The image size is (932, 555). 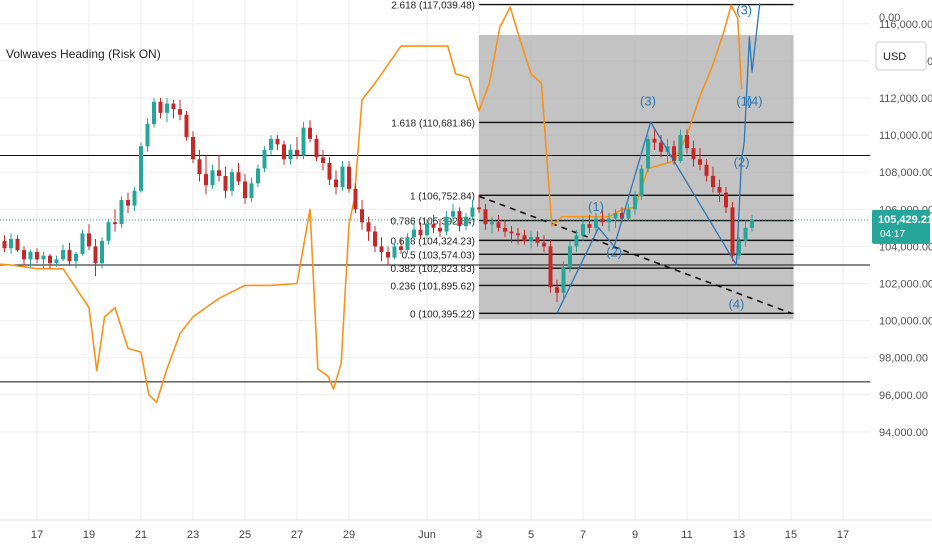 What do you see at coordinates (442, 196) in the screenshot?
I see `fib-level-label: 1 (106,752.84)` at bounding box center [442, 196].